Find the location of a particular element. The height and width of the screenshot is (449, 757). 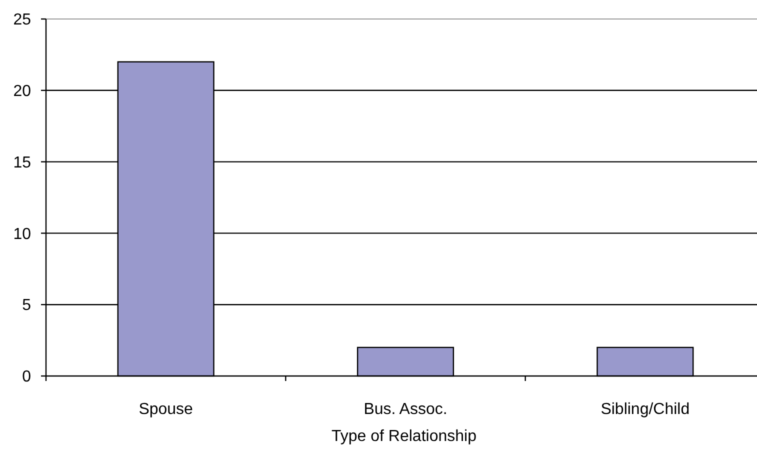

x-tick-label: Bus. Assoc. is located at coordinates (406, 409).